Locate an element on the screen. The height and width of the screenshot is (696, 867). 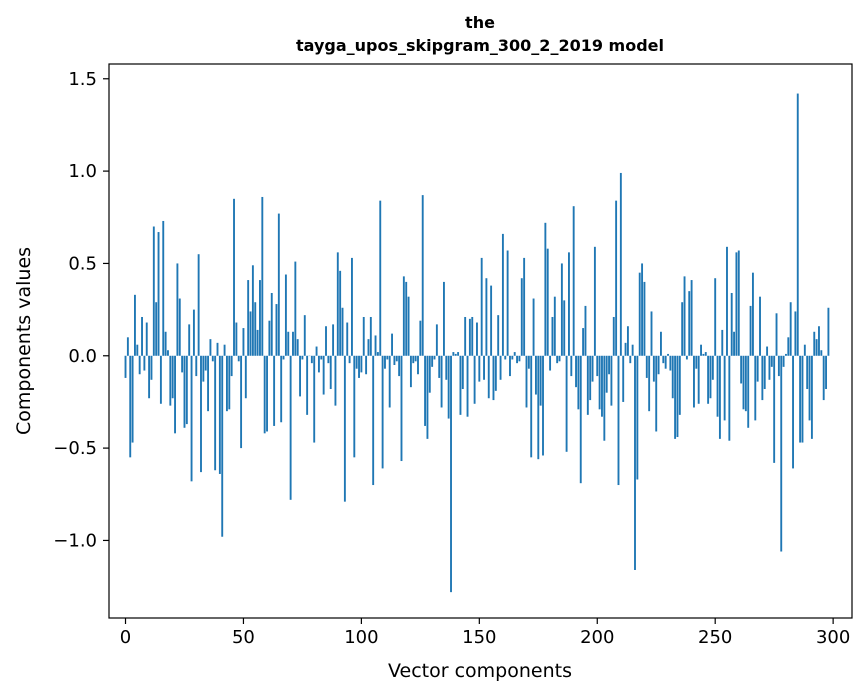
chart-title-line-2: tayga_upos_skipgram_300_2_2019 model is located at coordinates (480, 45).